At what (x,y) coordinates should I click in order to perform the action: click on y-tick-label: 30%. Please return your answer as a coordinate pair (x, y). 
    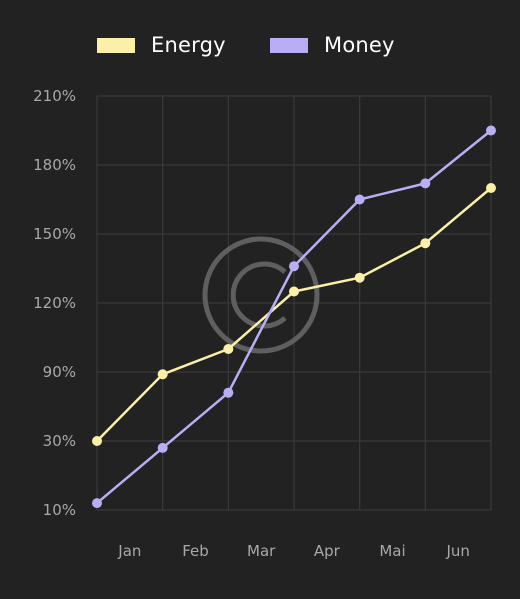
    Looking at the image, I should click on (59, 441).